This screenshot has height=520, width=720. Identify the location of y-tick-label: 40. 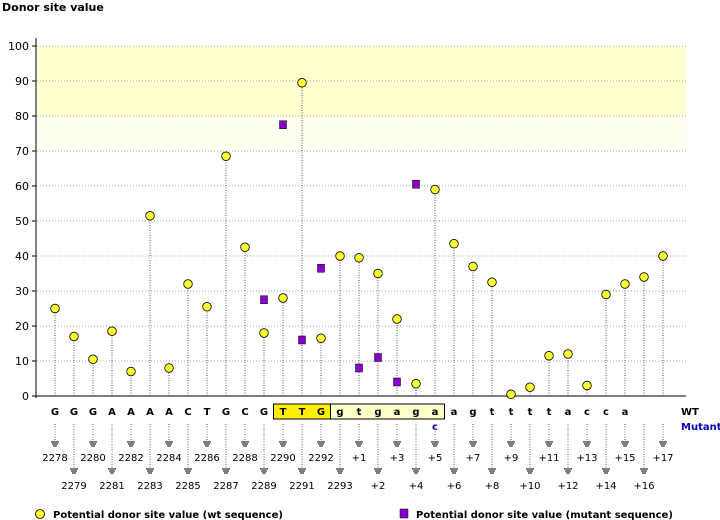
(22, 256).